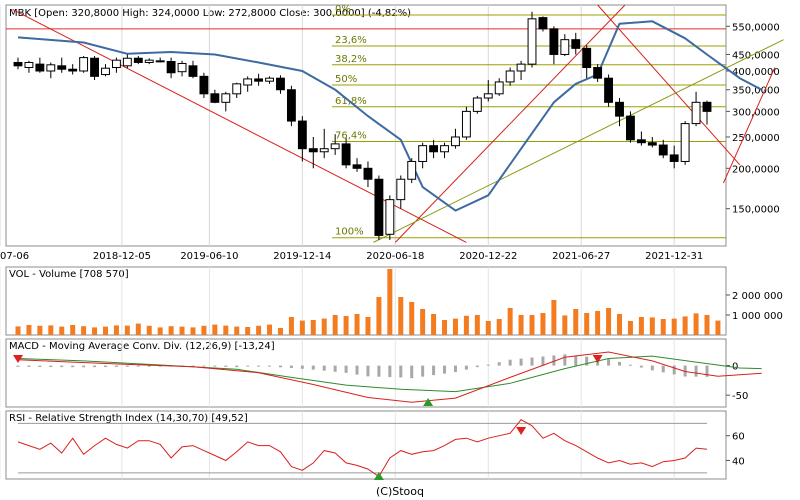  I want to click on macd-y-tick-label: -50, so click(740, 396).